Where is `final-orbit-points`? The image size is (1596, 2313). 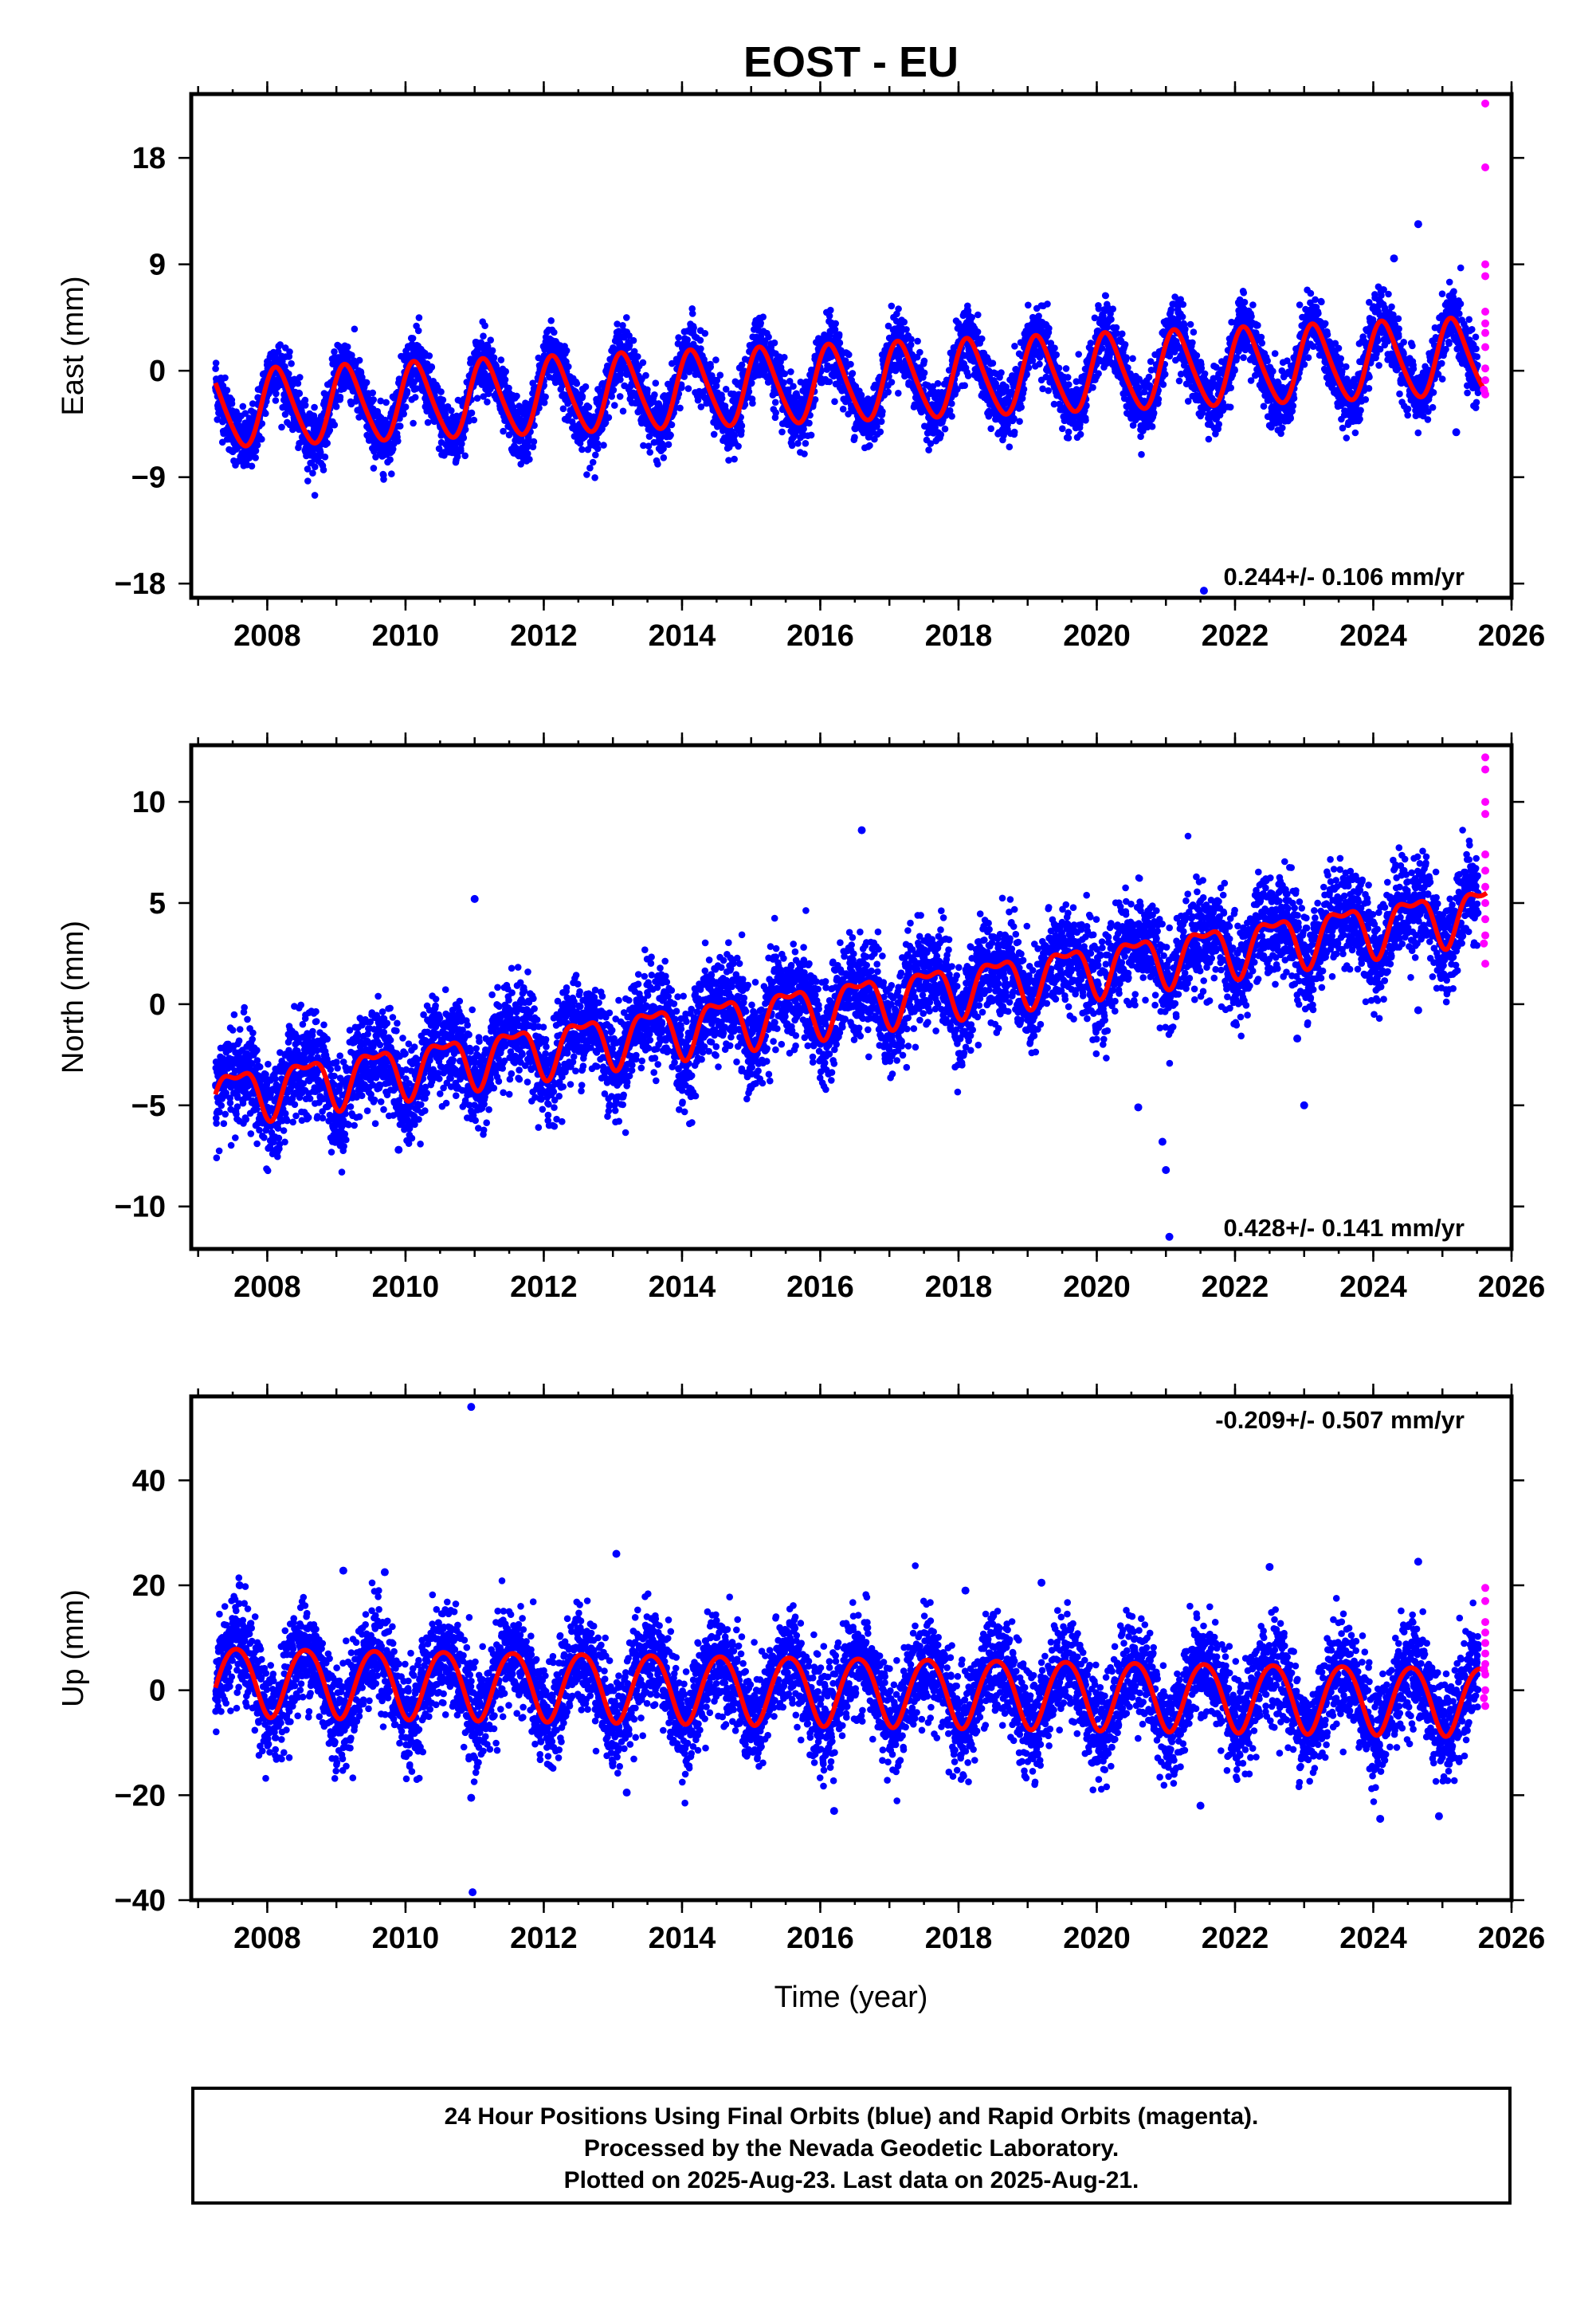 final-orbit-points is located at coordinates (847, 407).